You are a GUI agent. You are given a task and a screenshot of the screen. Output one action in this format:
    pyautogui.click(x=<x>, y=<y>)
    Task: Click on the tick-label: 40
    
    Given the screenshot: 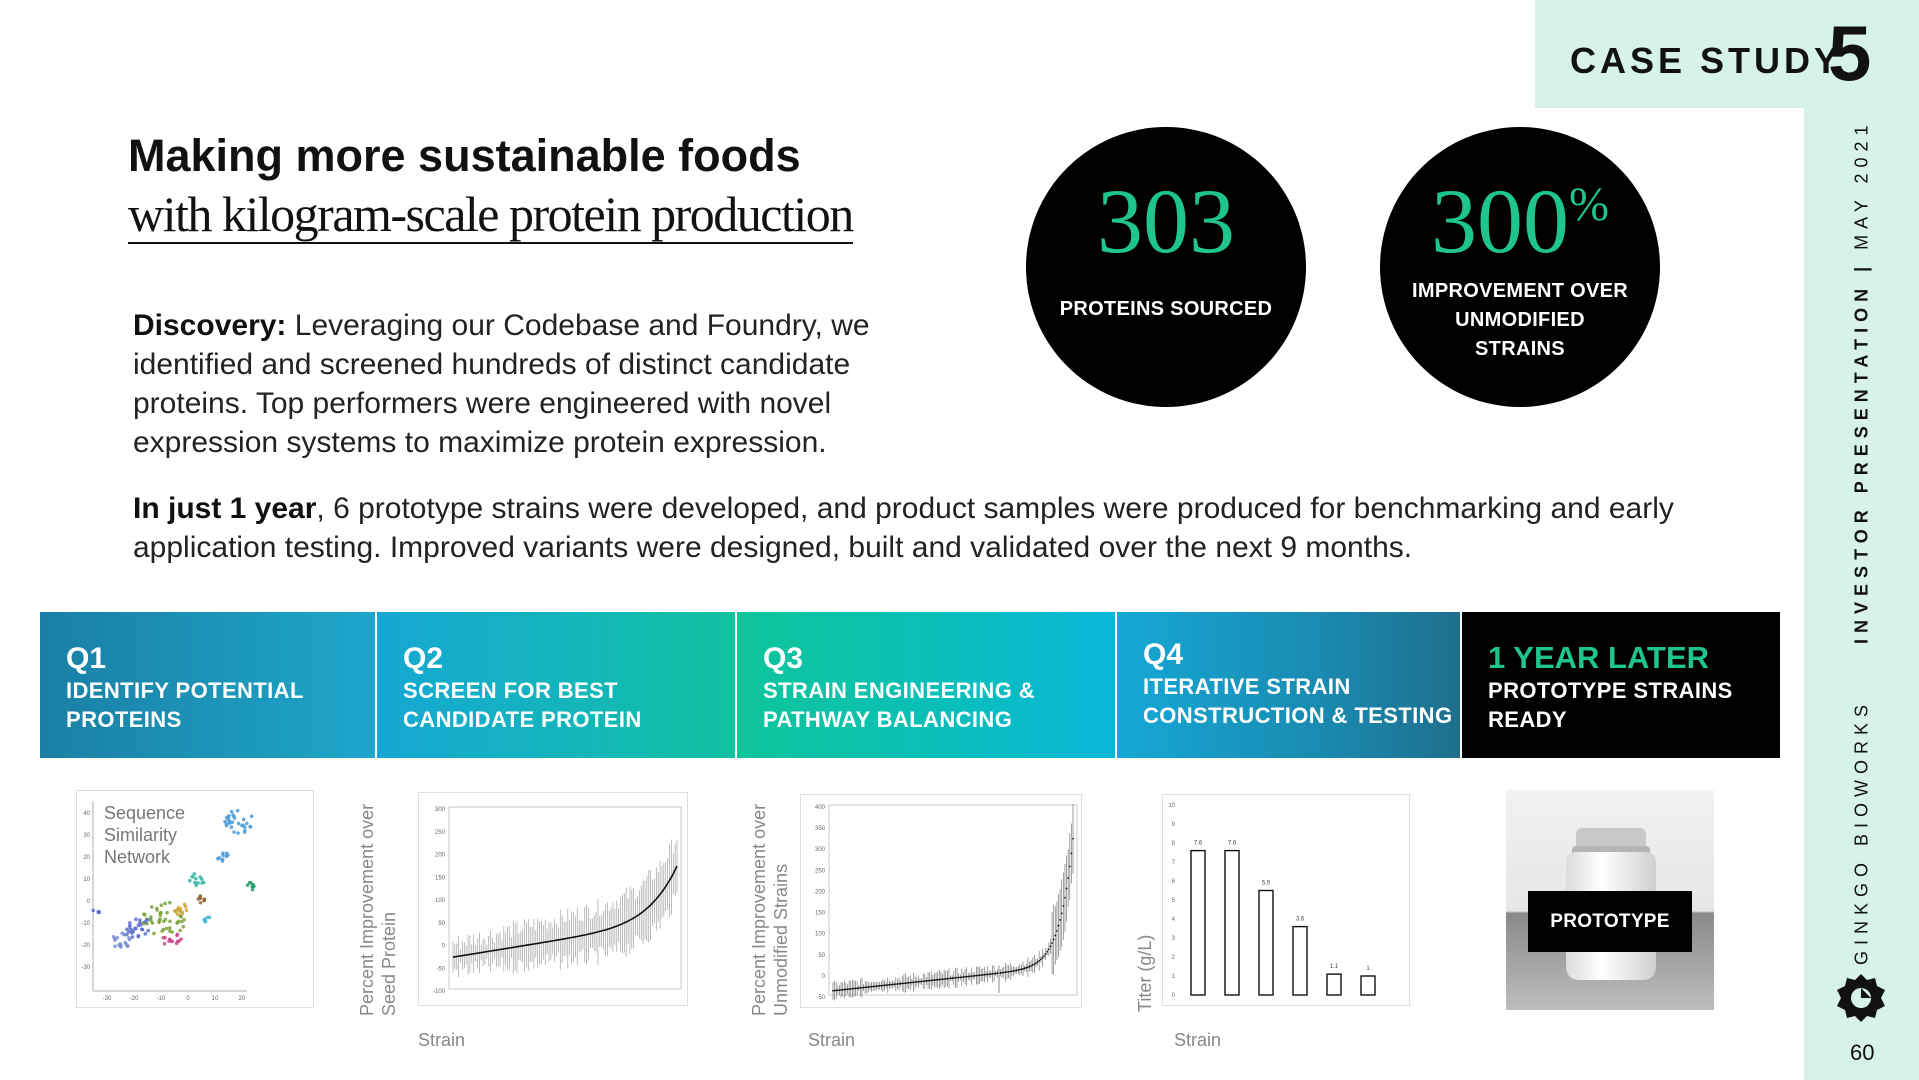 What is the action you would take?
    pyautogui.click(x=86, y=814)
    